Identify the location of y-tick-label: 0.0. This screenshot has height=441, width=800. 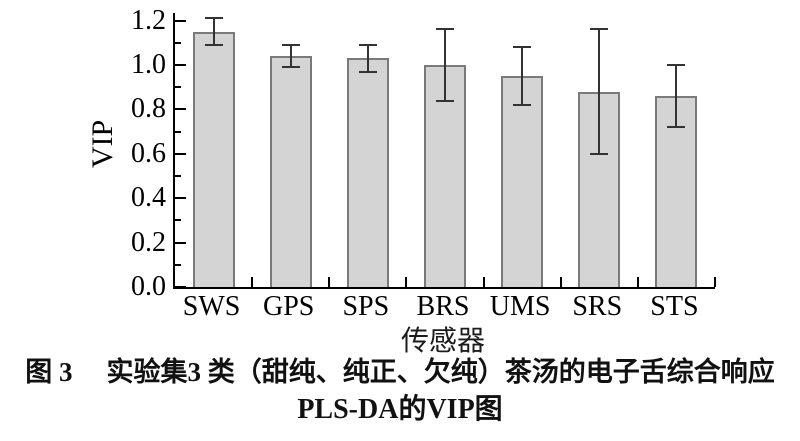
(148, 286).